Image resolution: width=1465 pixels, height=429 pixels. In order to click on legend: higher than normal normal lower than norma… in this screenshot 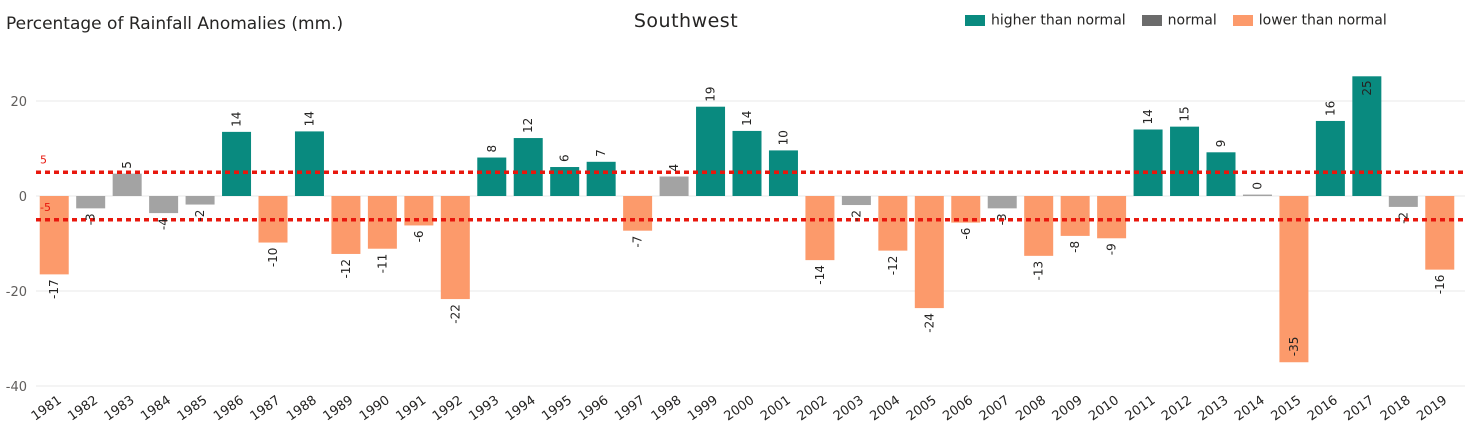, I will do `click(1184, 20)`.